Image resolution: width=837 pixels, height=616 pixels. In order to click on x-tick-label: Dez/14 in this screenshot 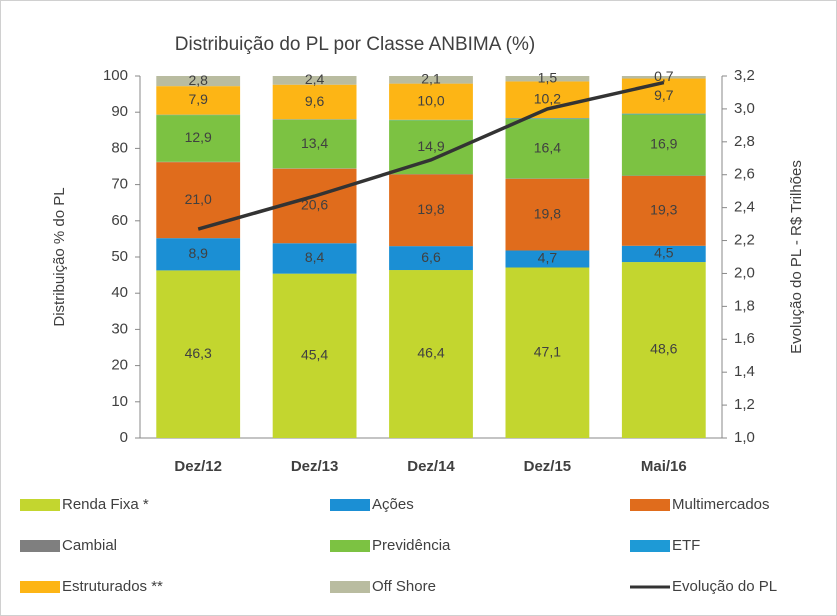, I will do `click(431, 466)`.